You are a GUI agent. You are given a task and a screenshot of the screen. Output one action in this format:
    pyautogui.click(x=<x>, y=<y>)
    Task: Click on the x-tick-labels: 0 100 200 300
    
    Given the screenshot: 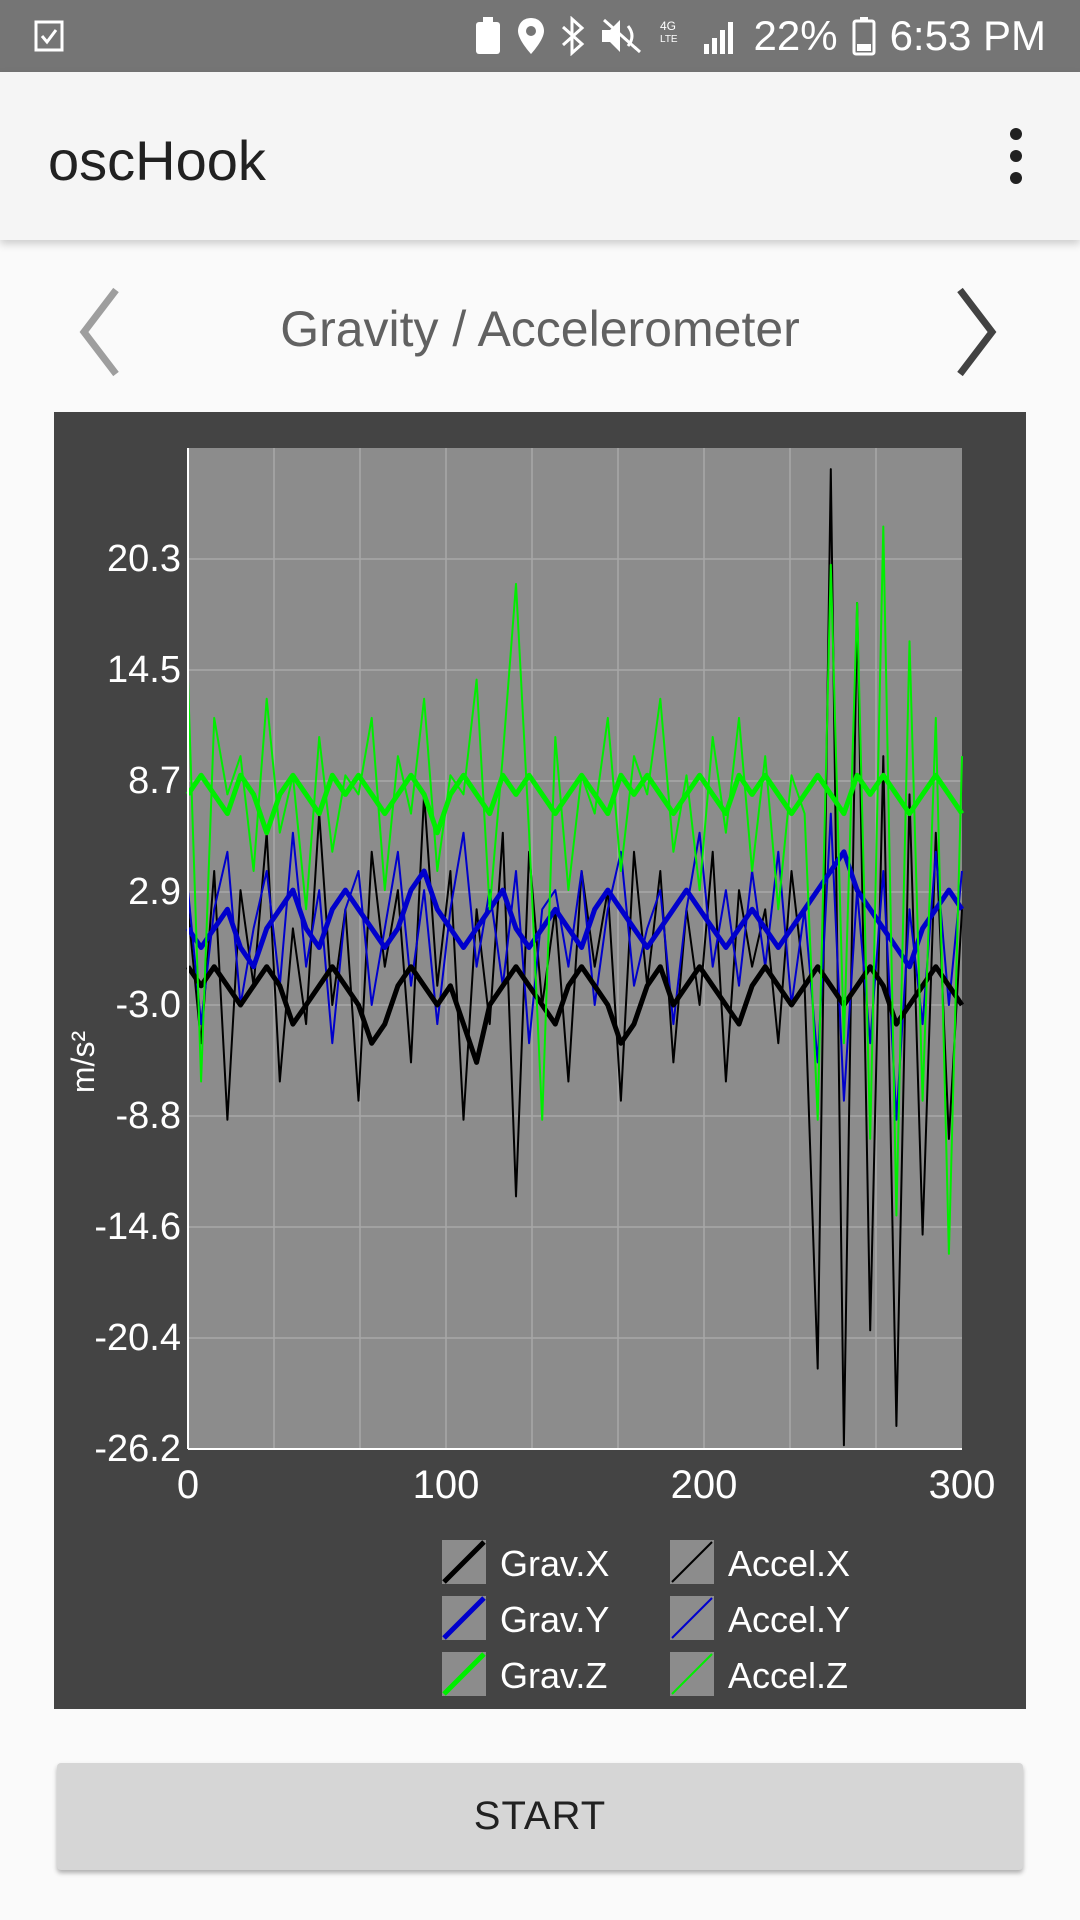 What is the action you would take?
    pyautogui.click(x=586, y=1485)
    